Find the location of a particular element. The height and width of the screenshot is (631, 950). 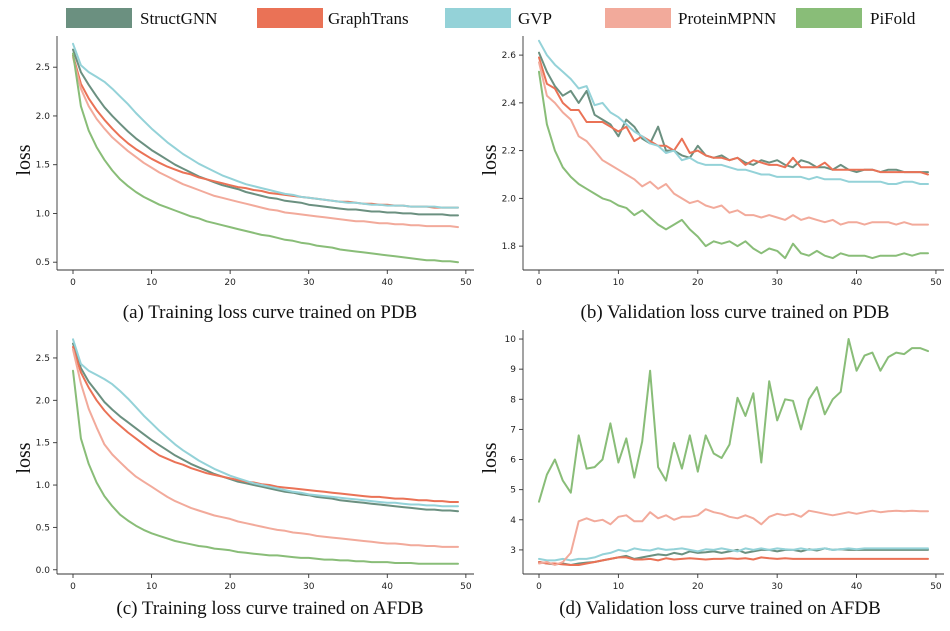

legend-swatch-gvp is located at coordinates (478, 18).